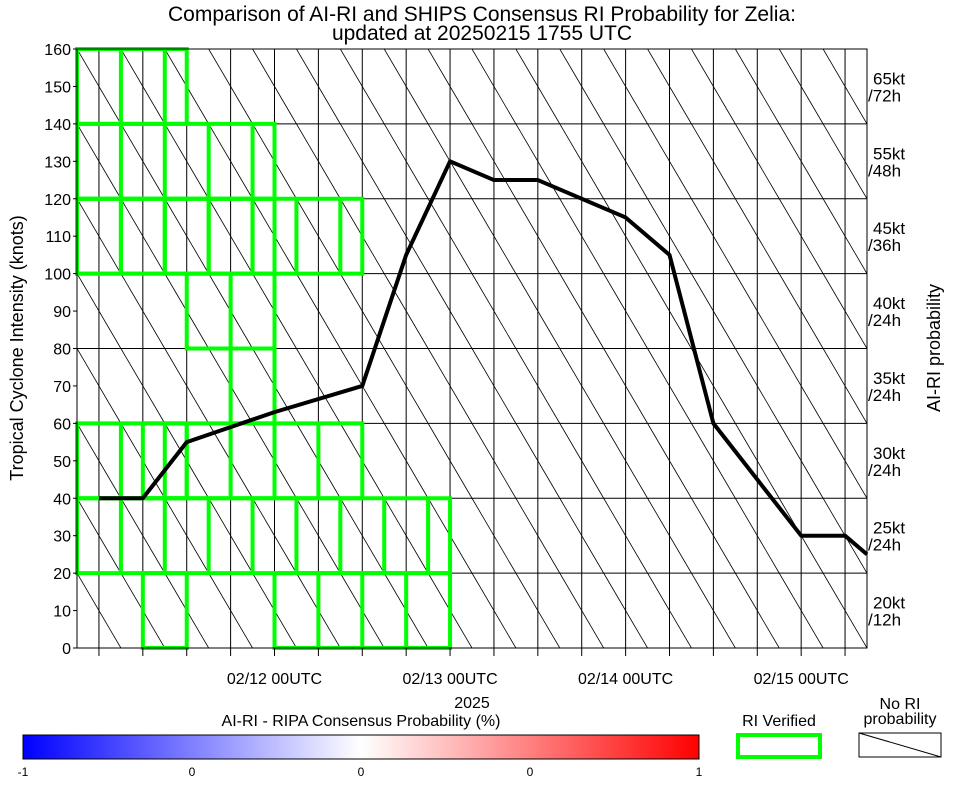  Describe the element at coordinates (58, 237) in the screenshot. I see `y-tick-label: 110` at that location.